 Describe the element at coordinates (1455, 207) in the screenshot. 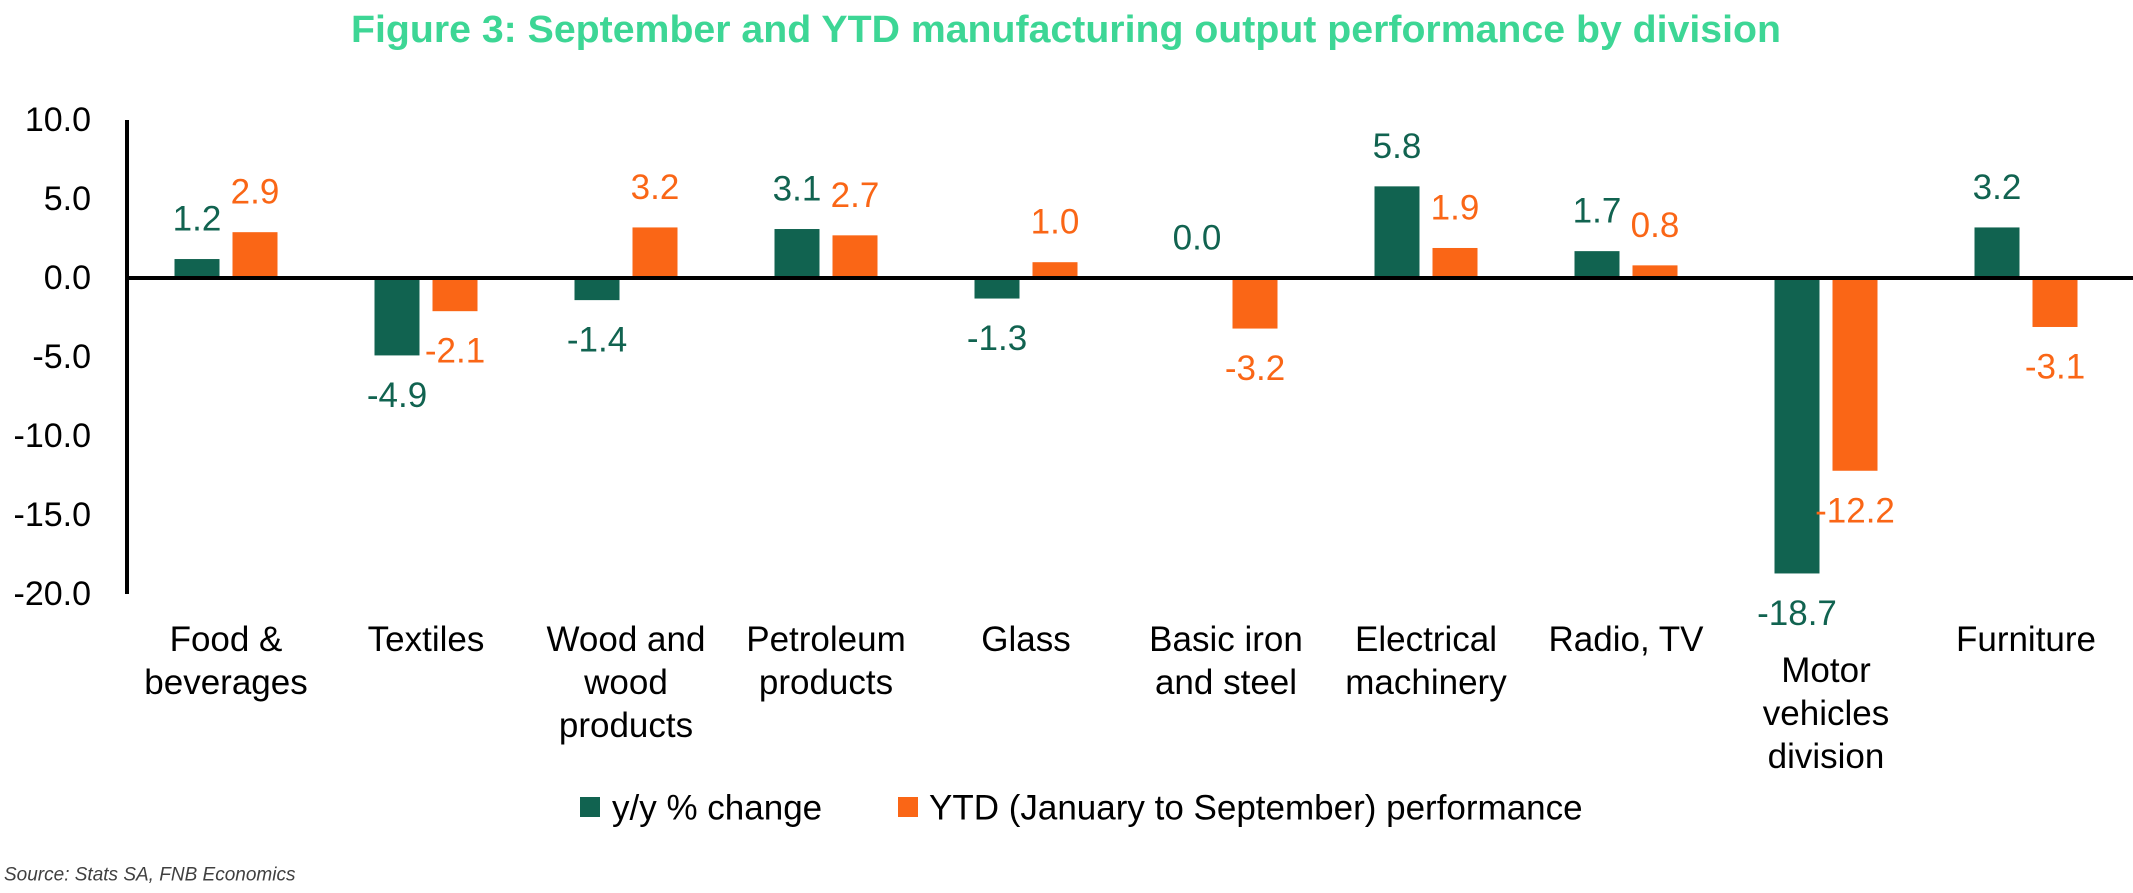

I see `data-label-ytd: 1.9` at that location.